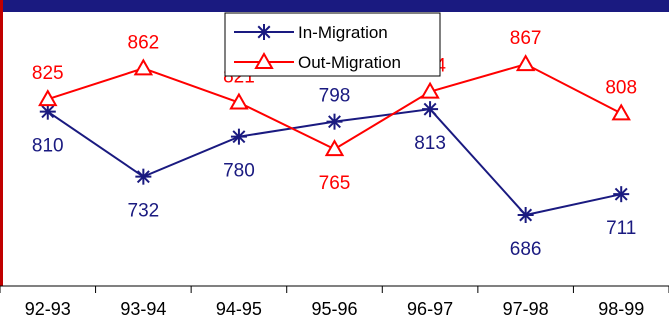  What do you see at coordinates (349, 62) in the screenshot?
I see `legend-label-out-migration: Out-Migration` at bounding box center [349, 62].